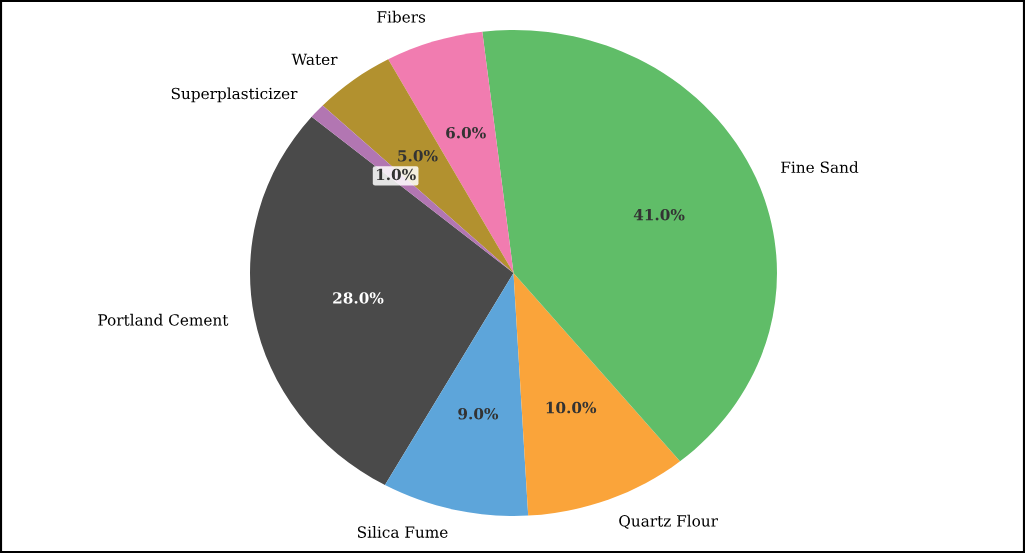 The height and width of the screenshot is (553, 1025). I want to click on slice-label: Fine Sand, so click(820, 167).